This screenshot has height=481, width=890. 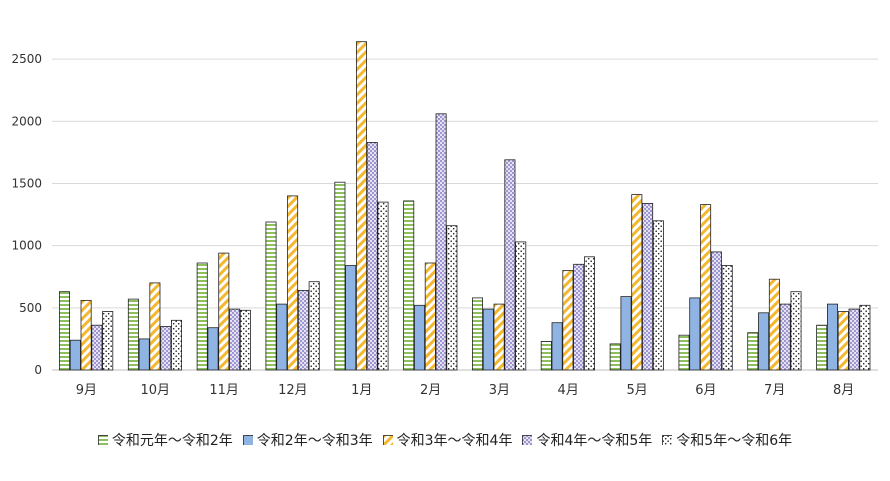 I want to click on x-tick-label: 10月, so click(x=156, y=390).